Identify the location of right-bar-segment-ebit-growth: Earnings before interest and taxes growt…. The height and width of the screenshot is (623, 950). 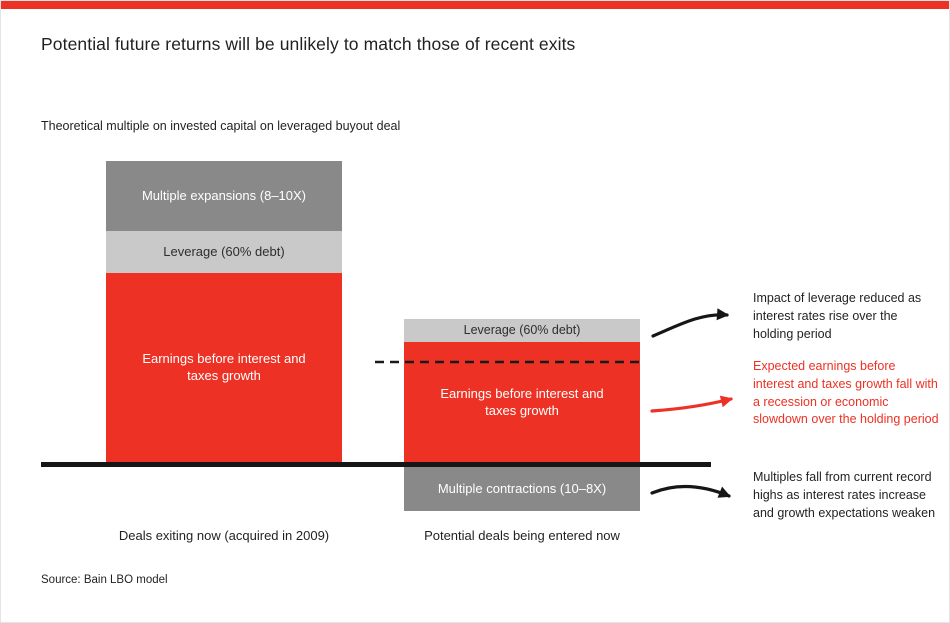
(522, 402).